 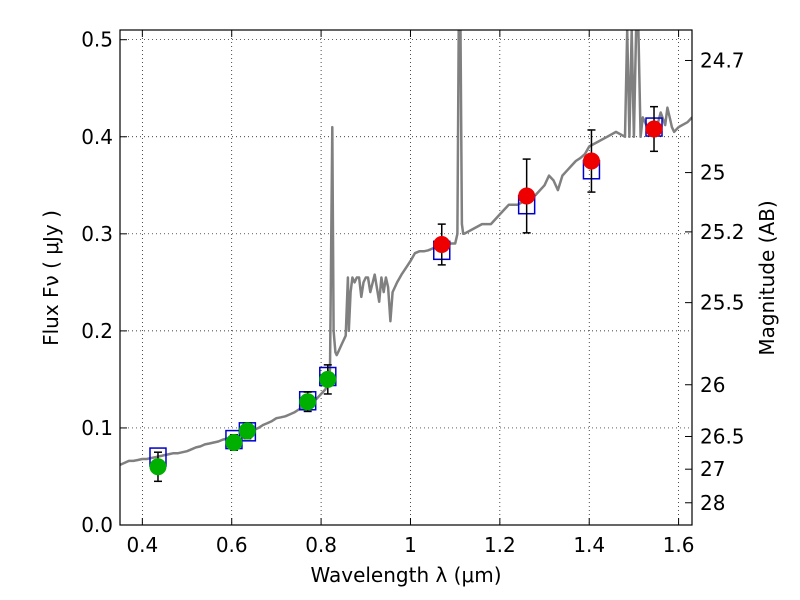 What do you see at coordinates (97, 428) in the screenshot?
I see `y-tick-label: 0.1` at bounding box center [97, 428].